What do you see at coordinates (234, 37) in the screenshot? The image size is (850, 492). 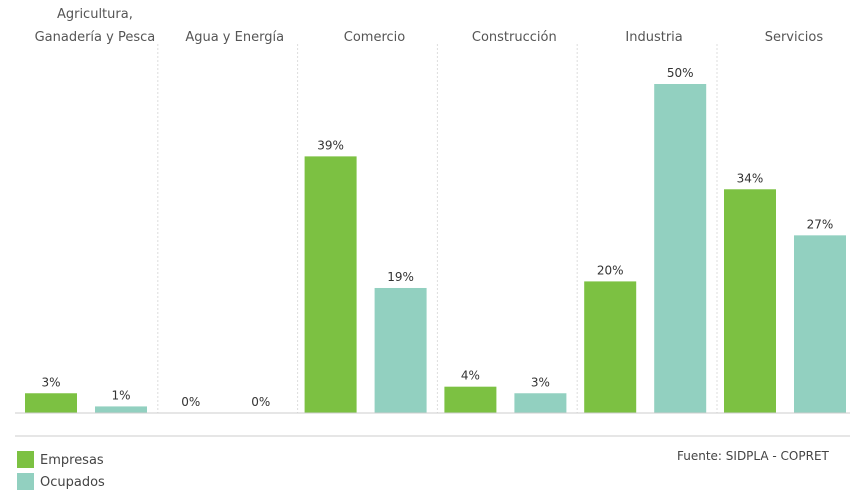 I see `category-label-agua-y-energia: Agua y Energía` at bounding box center [234, 37].